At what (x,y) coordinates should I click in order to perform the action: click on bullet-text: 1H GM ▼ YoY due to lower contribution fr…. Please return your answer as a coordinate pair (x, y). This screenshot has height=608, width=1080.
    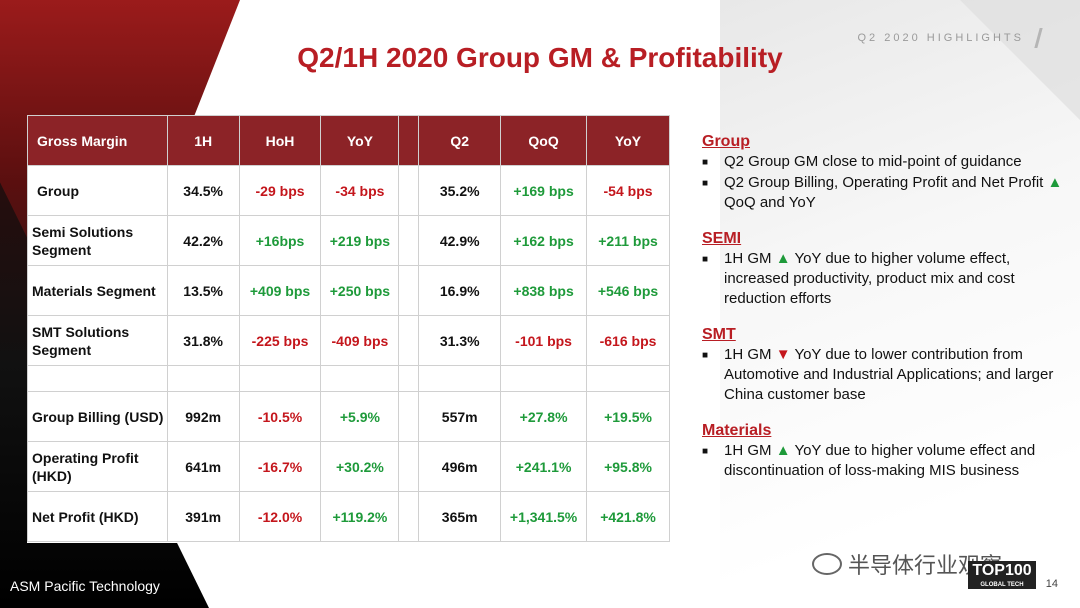
    Looking at the image, I should click on (898, 375).